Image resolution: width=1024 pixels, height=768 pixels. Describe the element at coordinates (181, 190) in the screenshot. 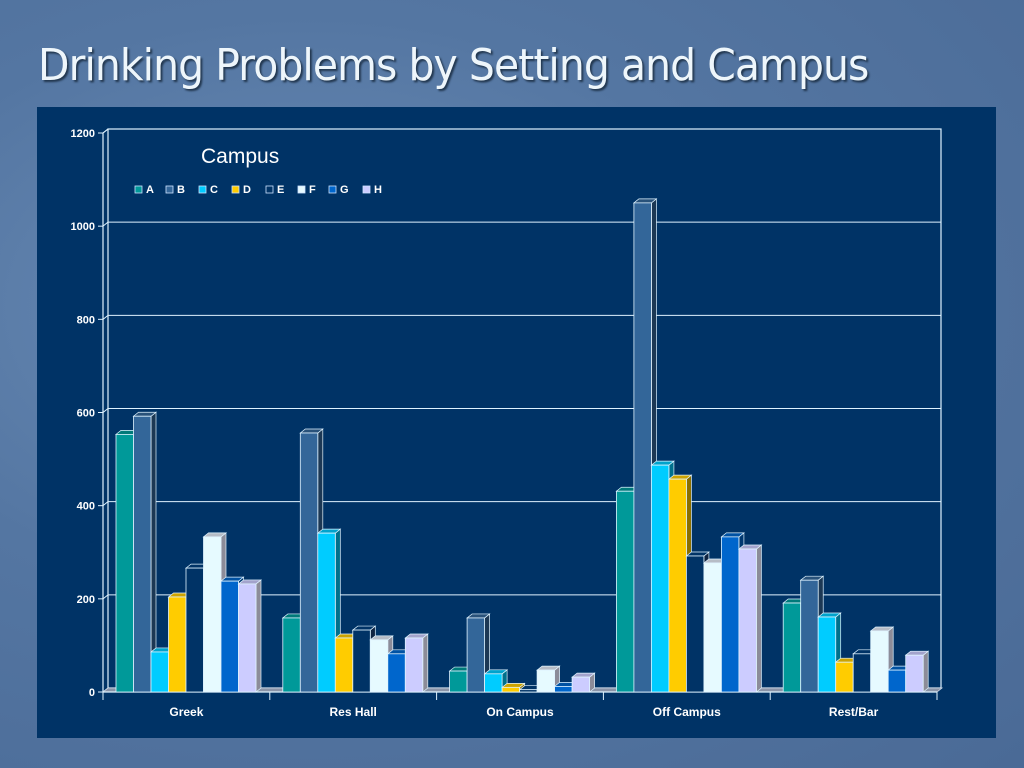

I see `legend-label: B` at that location.